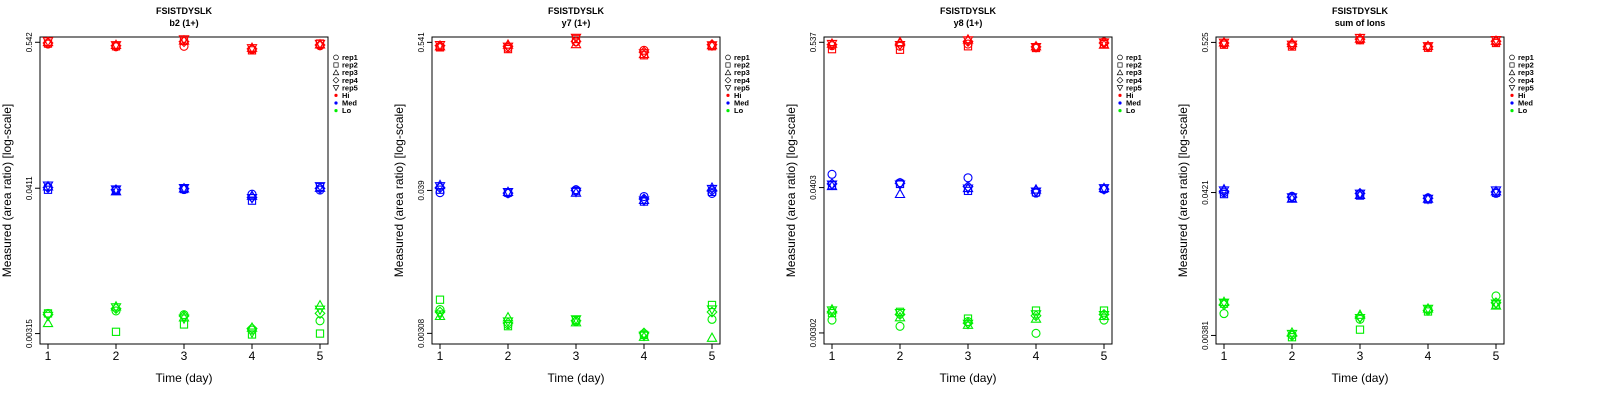  Describe the element at coordinates (968, 11) in the screenshot. I see `chart-title: FSISTDYSLK` at that location.